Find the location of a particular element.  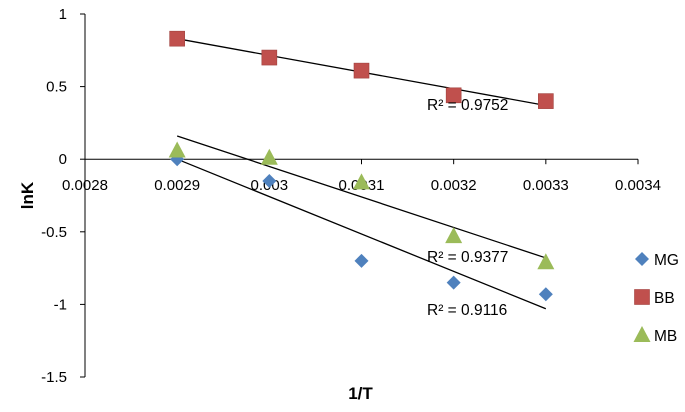

x-tick-label: 0.0033 is located at coordinates (546, 185).